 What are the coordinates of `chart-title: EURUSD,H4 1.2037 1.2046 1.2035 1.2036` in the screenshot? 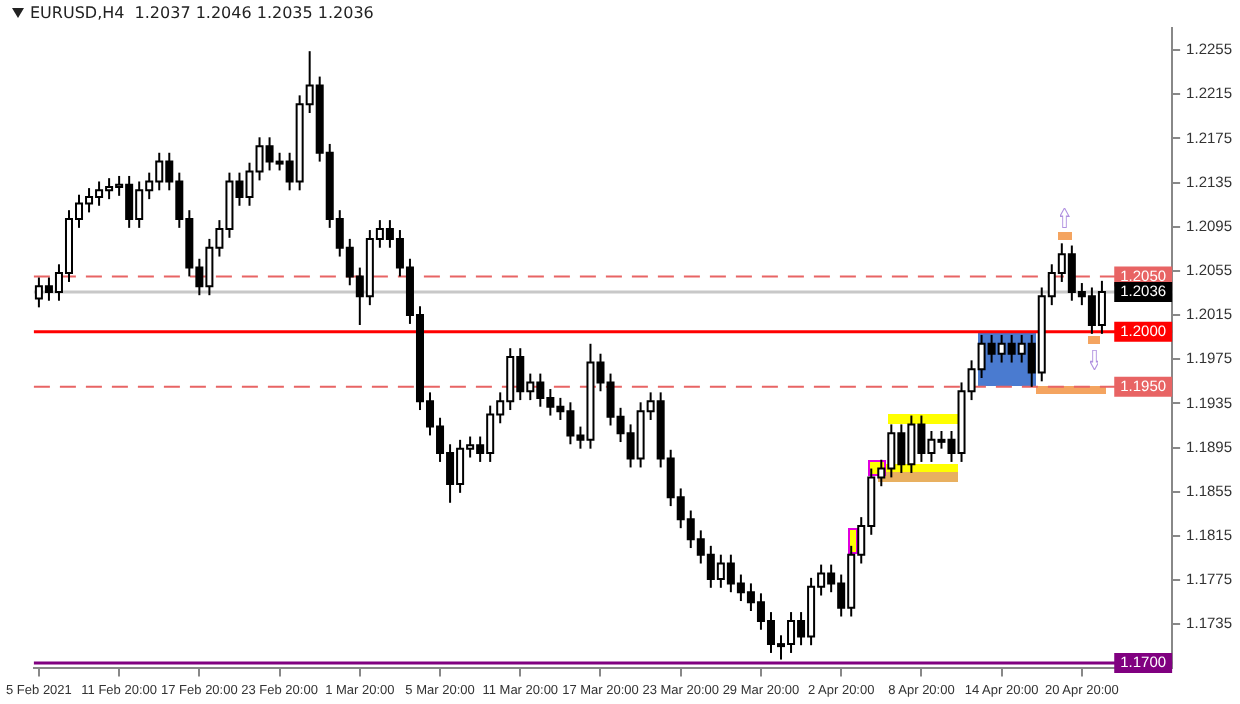 It's located at (202, 13).